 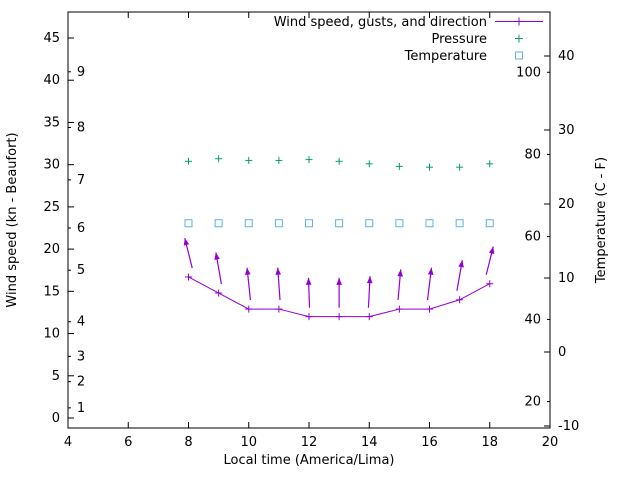 I want to click on left-tick-label: 15, so click(x=51, y=291).